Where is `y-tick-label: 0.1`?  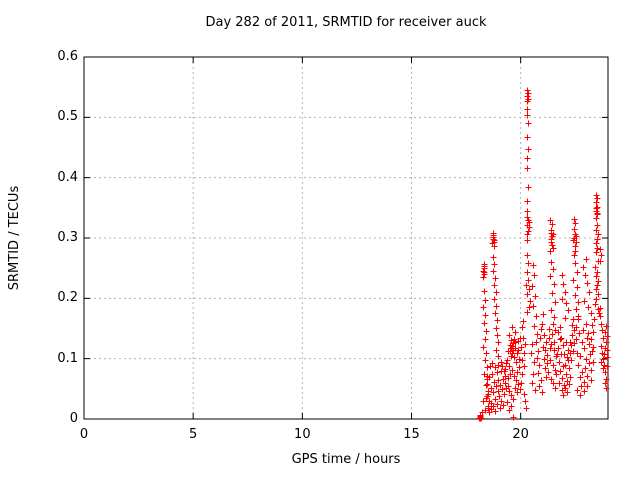 y-tick-label: 0.1 is located at coordinates (67, 358).